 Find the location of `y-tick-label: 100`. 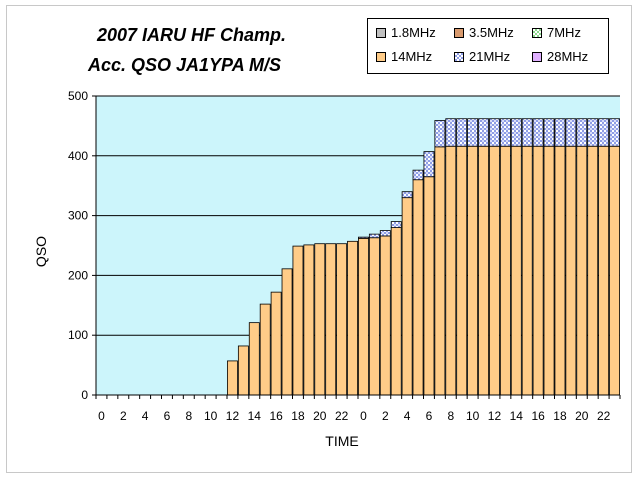

y-tick-label: 100 is located at coordinates (78, 335).